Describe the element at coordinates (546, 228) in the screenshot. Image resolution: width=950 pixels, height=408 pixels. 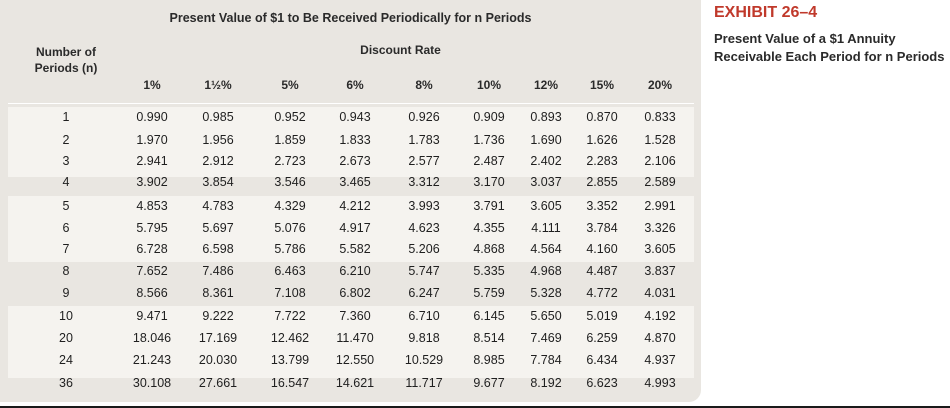
I see `value-cell: 4.111` at that location.